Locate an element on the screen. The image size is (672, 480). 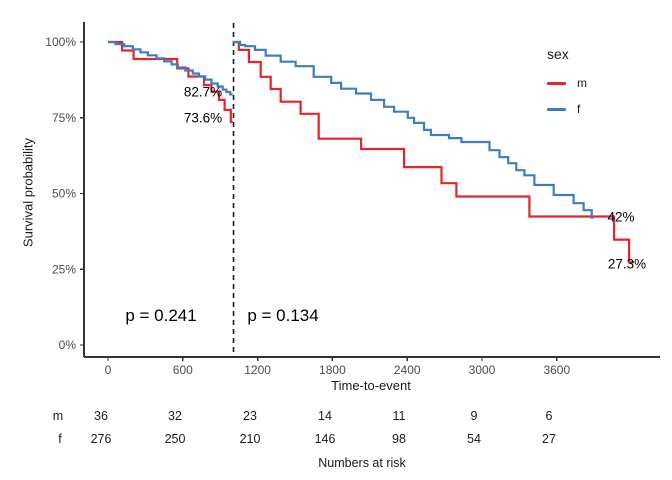
y-tick-label: 100% is located at coordinates (60, 42).